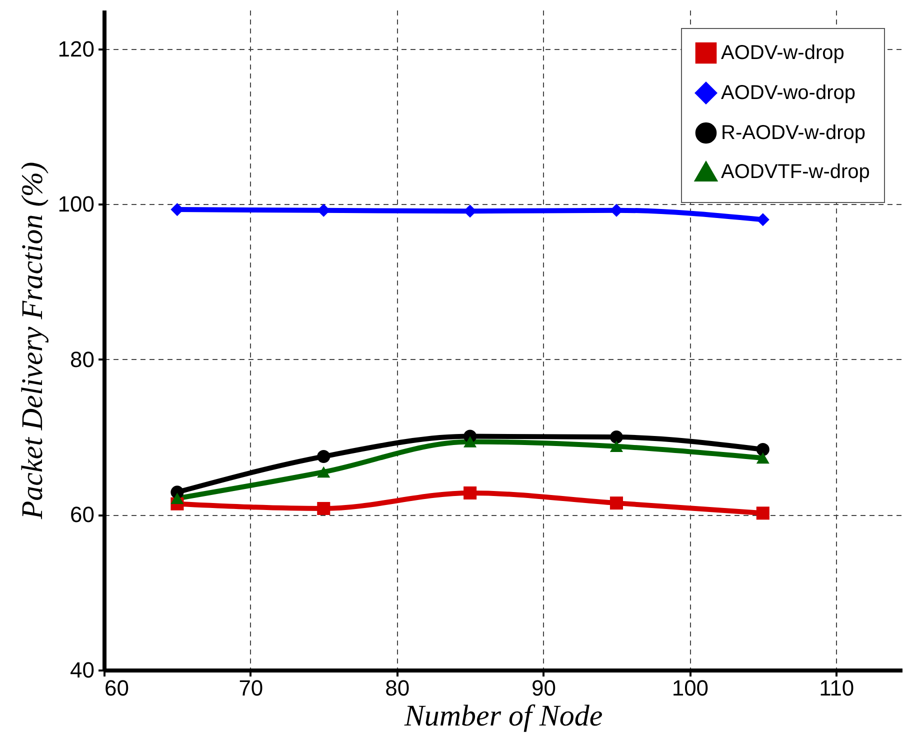  Describe the element at coordinates (82, 670) in the screenshot. I see `y-tick-label: 40` at that location.